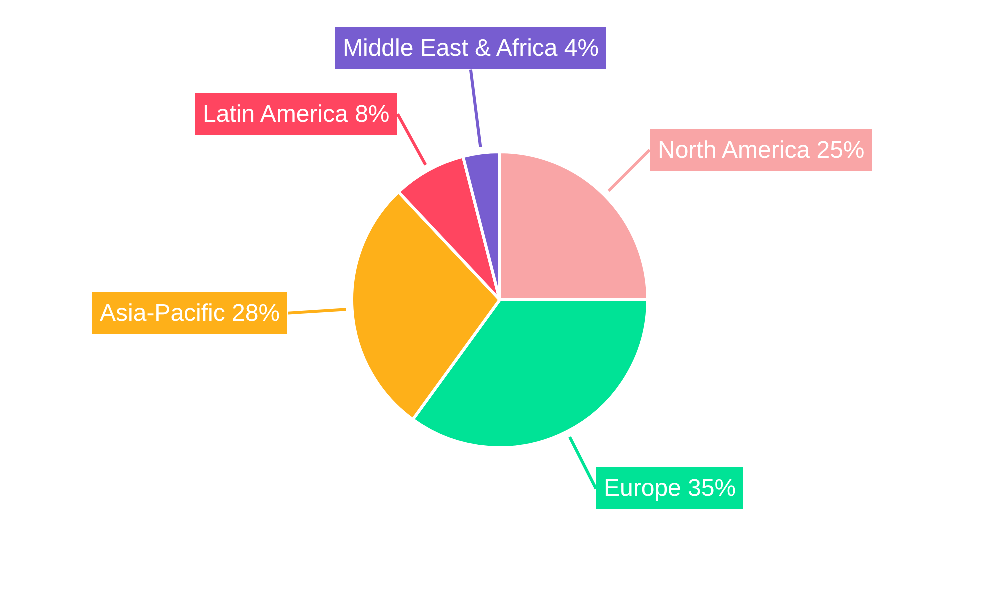 Image resolution: width=1000 pixels, height=600 pixels. I want to click on slice-label: Asia-Pacific 28%, so click(190, 313).